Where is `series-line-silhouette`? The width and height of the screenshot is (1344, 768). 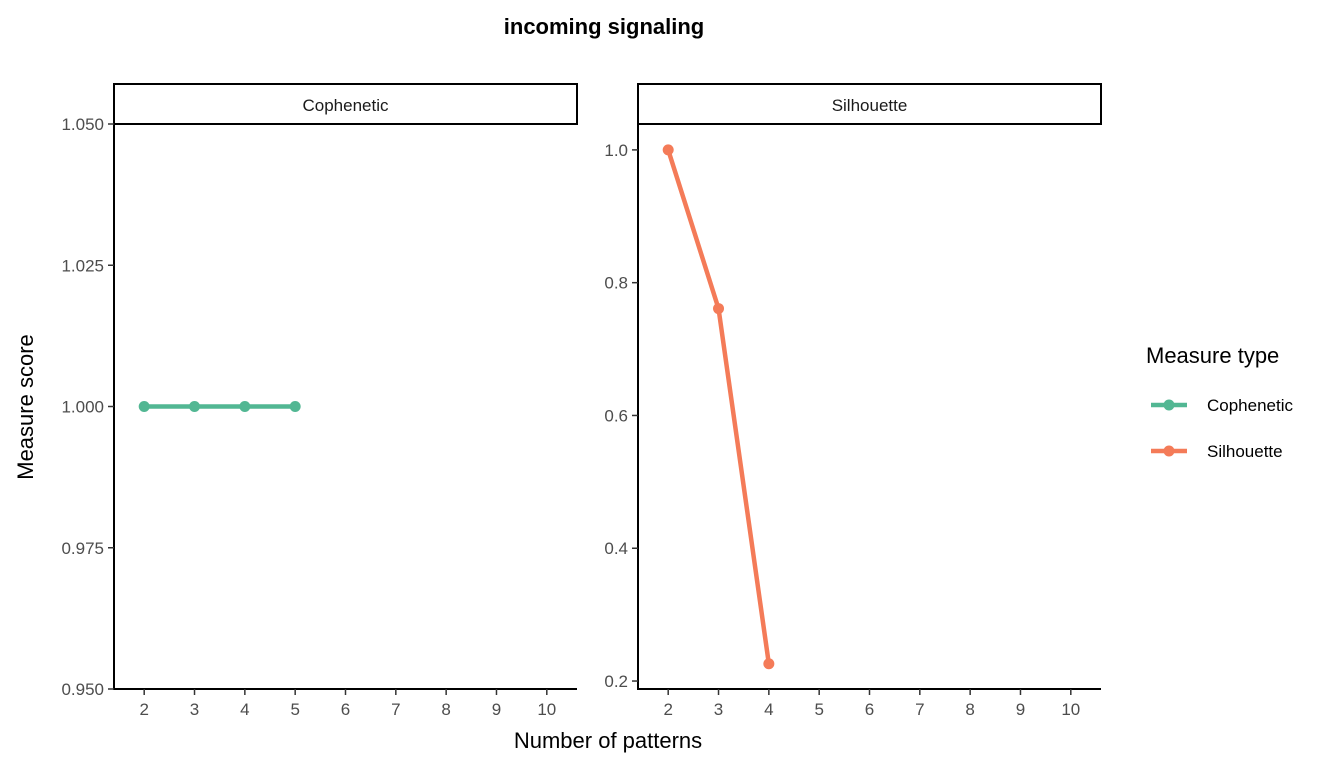 series-line-silhouette is located at coordinates (719, 407).